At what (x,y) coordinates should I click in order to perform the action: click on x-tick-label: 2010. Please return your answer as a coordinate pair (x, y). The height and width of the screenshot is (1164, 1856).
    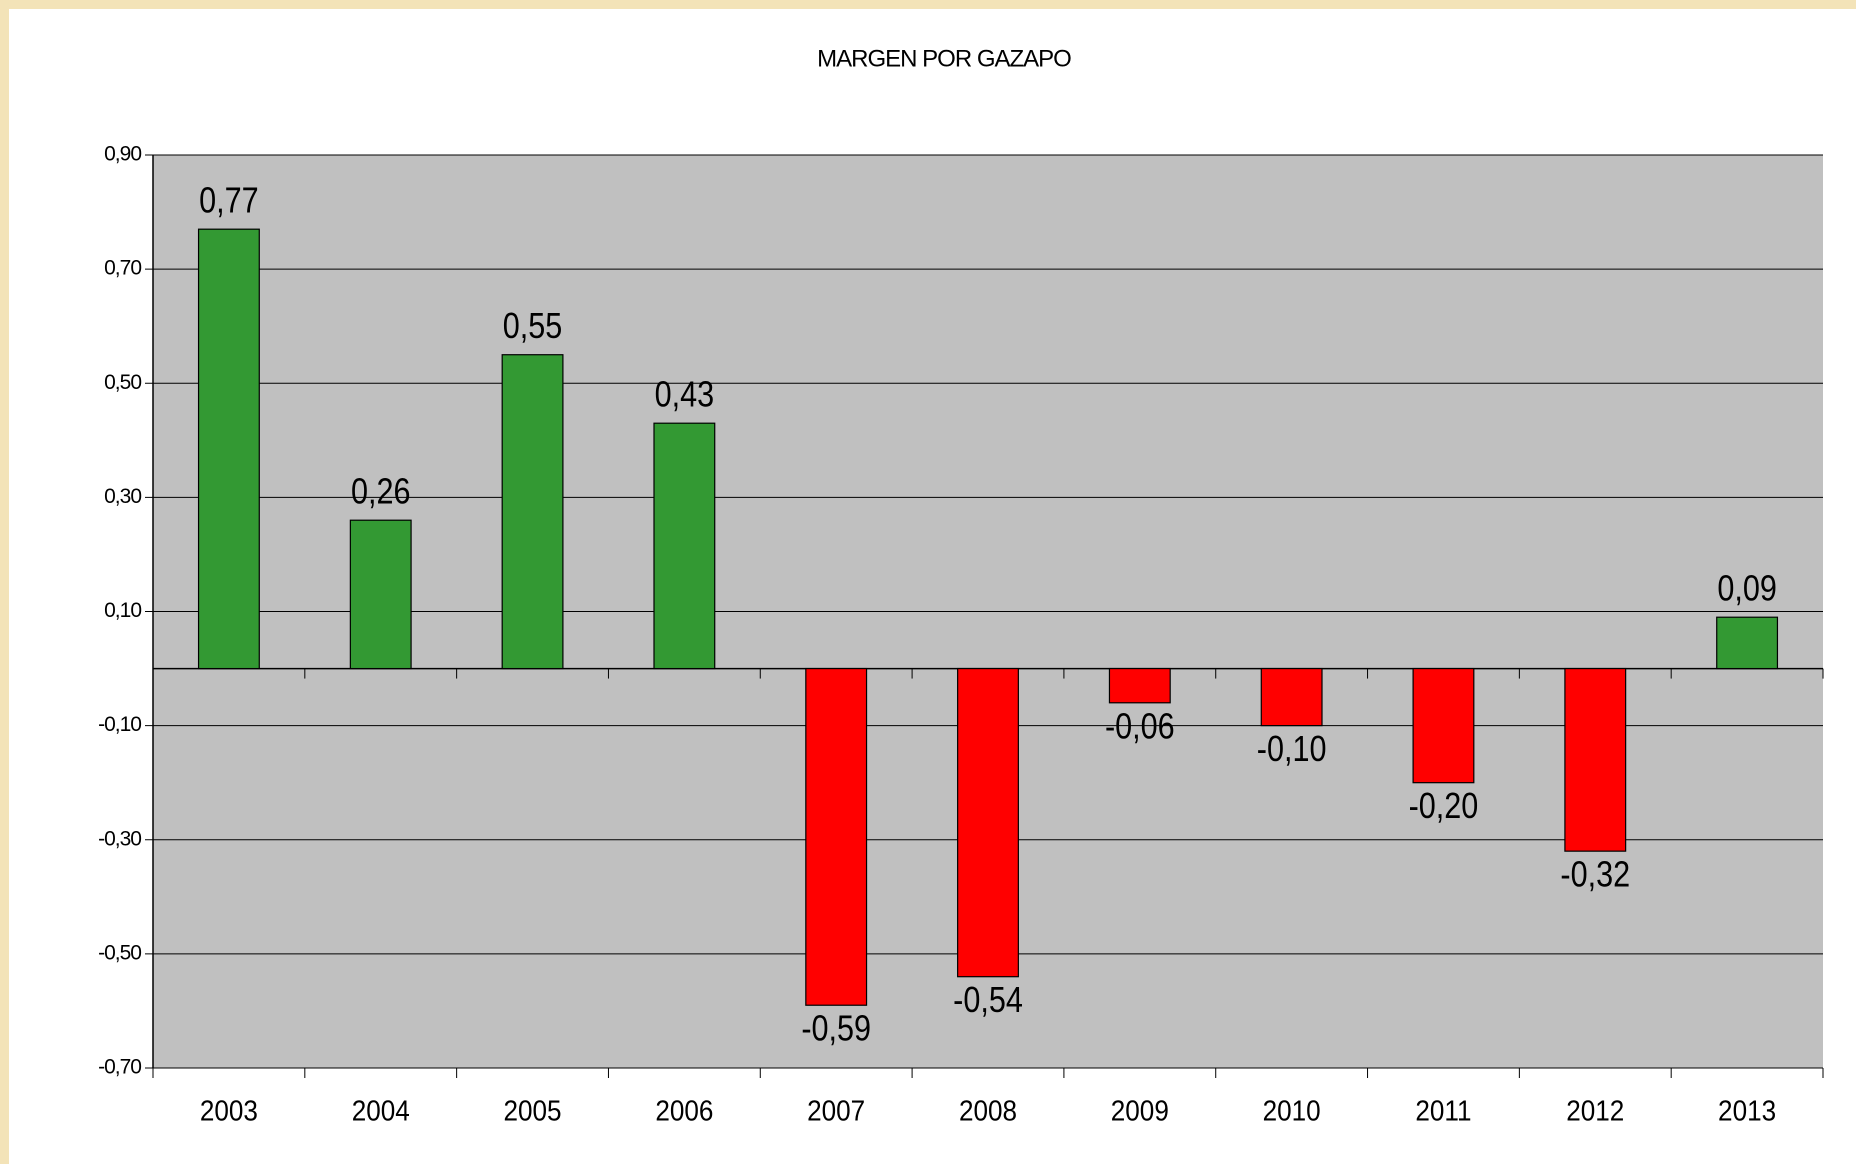
    Looking at the image, I should click on (1292, 1110).